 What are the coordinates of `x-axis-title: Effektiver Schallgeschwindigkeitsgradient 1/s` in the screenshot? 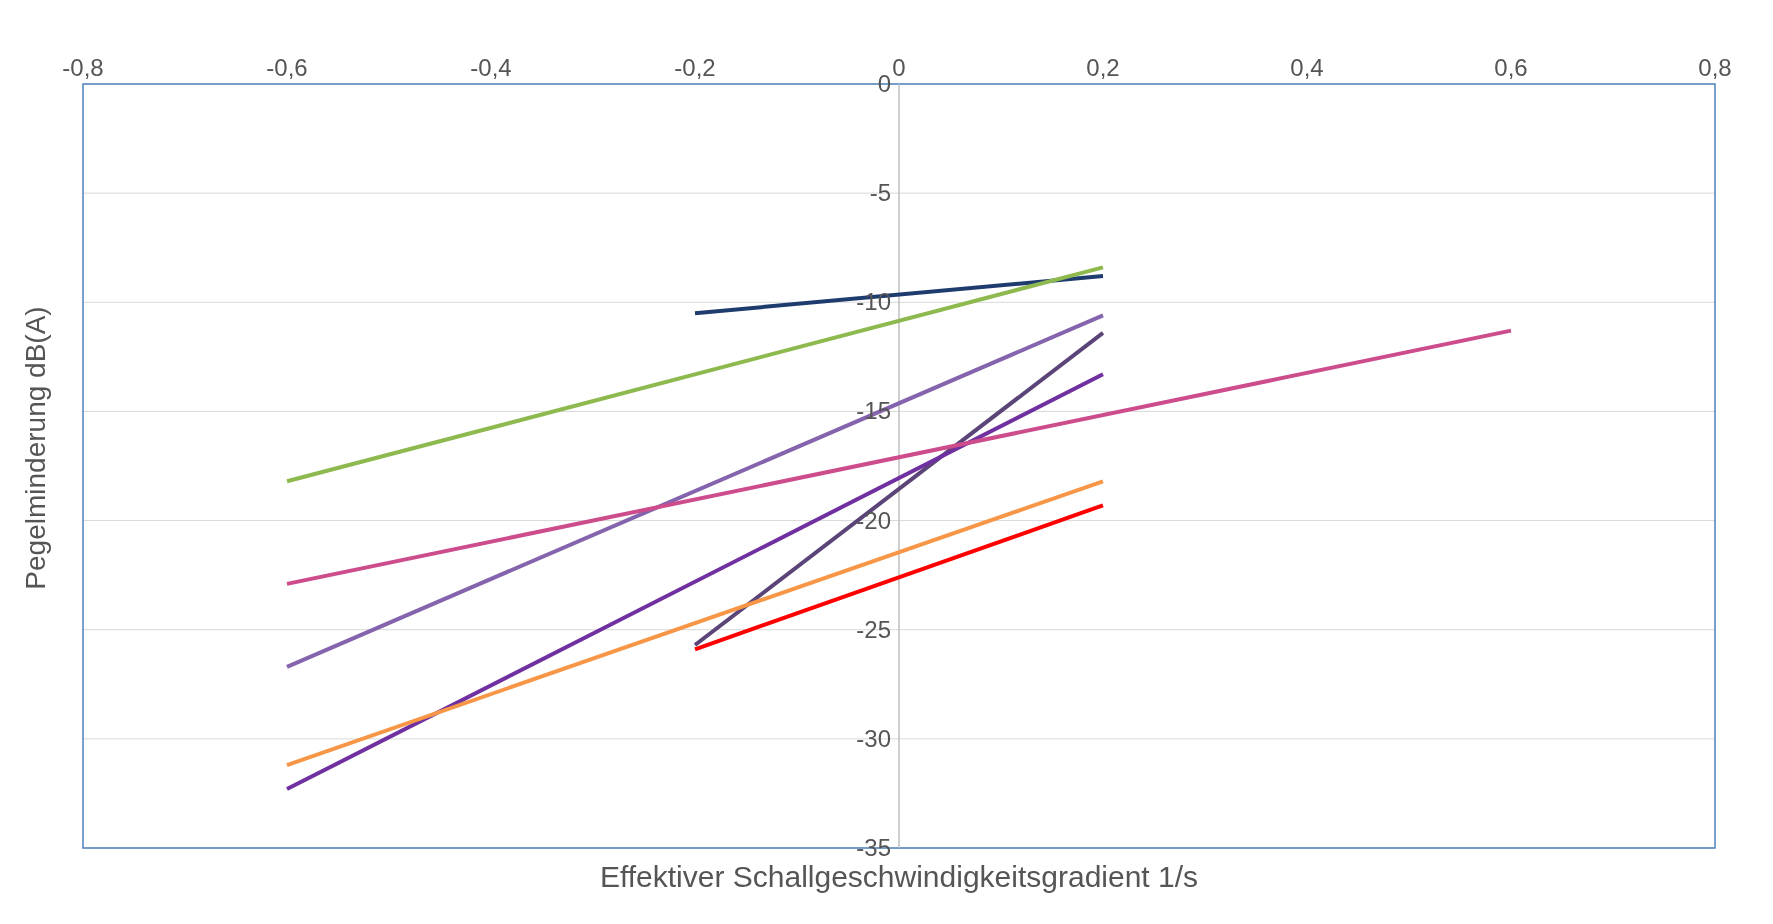 It's located at (899, 877).